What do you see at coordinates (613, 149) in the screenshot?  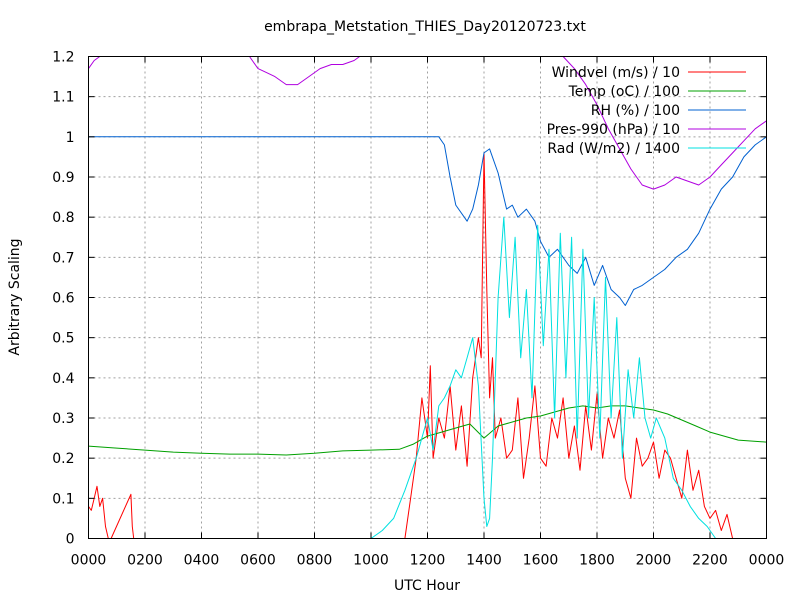 I see `legend-label: Rad (W/m2) / 1400` at bounding box center [613, 149].